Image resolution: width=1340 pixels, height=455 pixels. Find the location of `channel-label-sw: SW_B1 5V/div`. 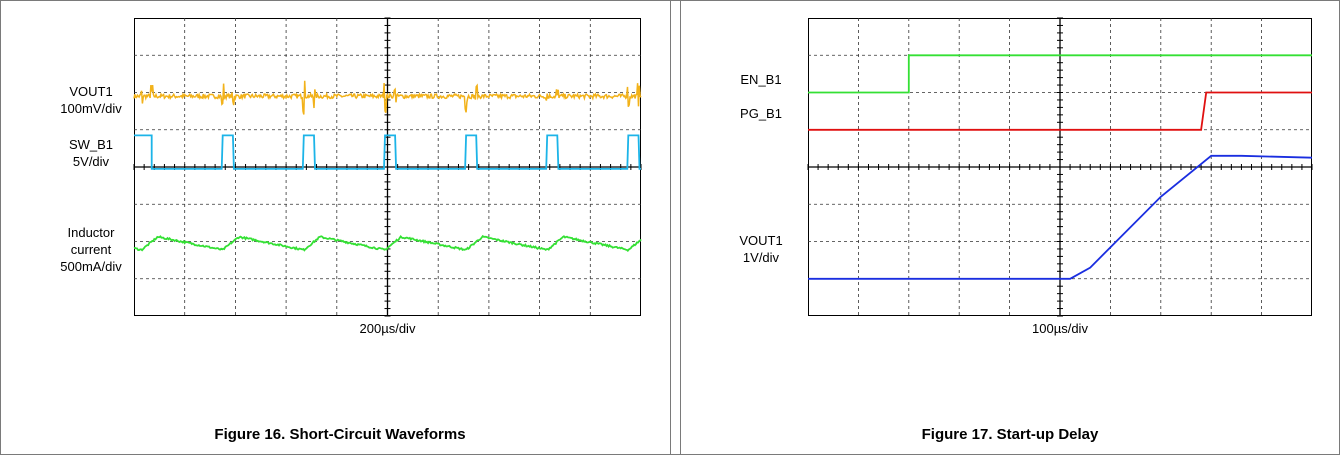

channel-label-sw: SW_B1 5V/div is located at coordinates (91, 153).